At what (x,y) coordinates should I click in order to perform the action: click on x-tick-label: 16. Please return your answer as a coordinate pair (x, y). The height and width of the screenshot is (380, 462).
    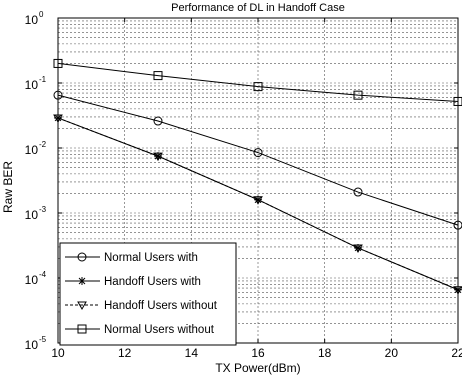
    Looking at the image, I should click on (258, 353).